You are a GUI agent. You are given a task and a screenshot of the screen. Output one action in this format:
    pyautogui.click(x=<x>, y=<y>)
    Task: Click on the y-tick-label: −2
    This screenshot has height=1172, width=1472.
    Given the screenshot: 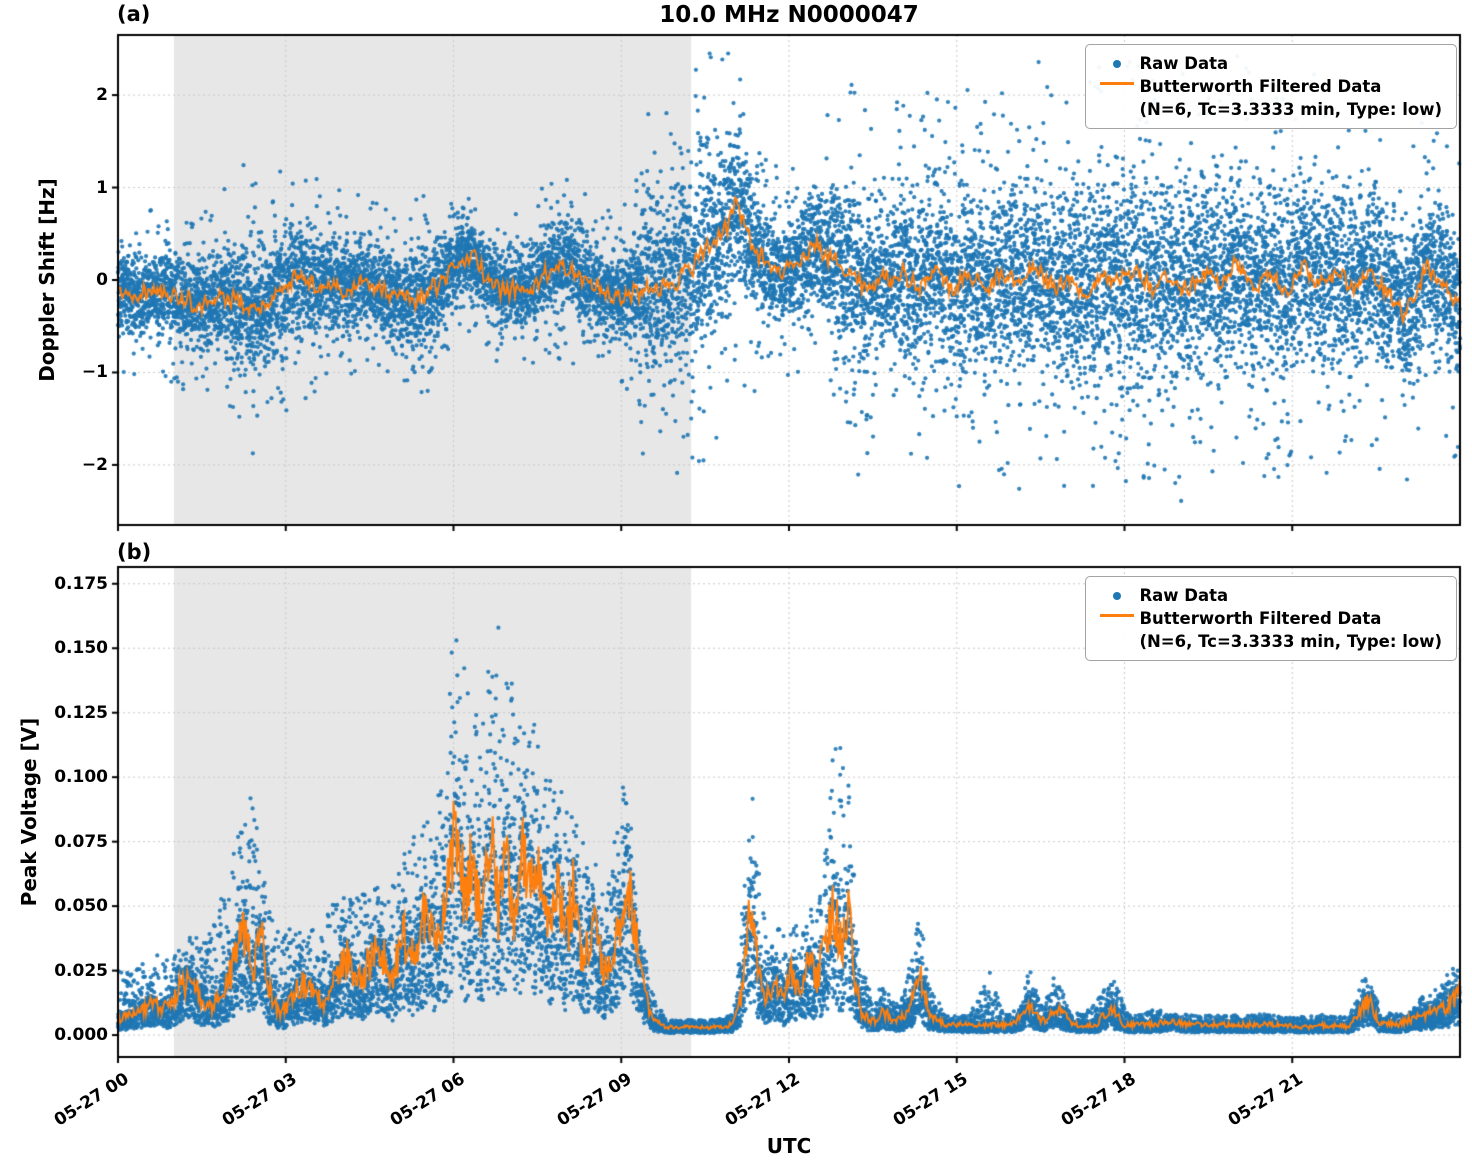 What is the action you would take?
    pyautogui.click(x=94, y=464)
    